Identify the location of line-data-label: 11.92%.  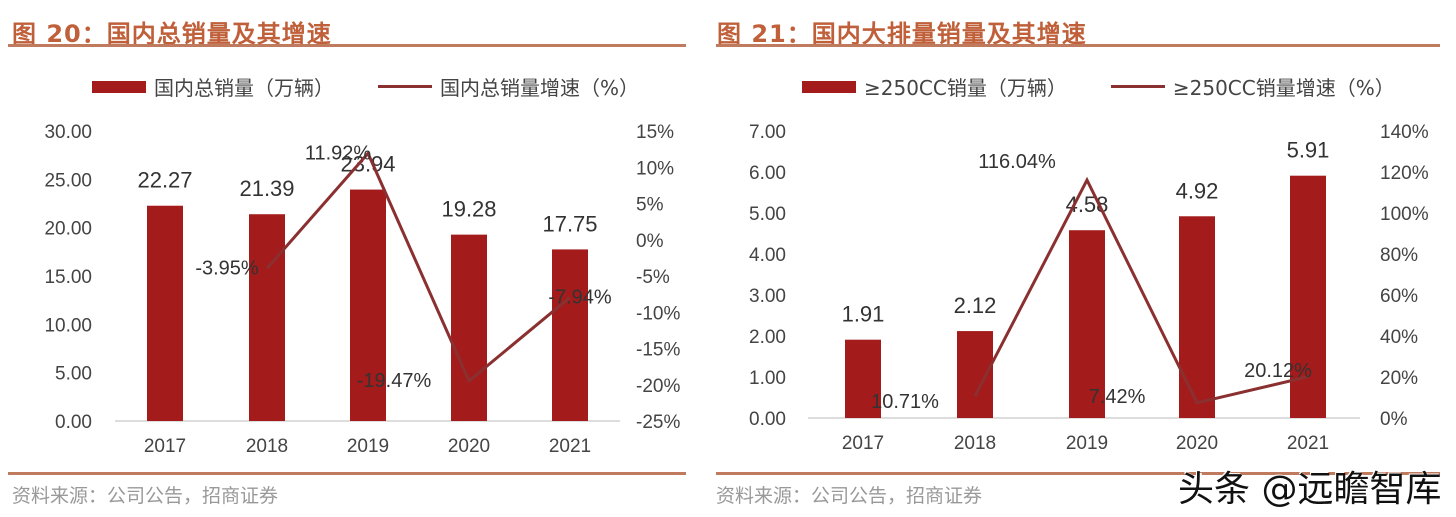
(338, 153).